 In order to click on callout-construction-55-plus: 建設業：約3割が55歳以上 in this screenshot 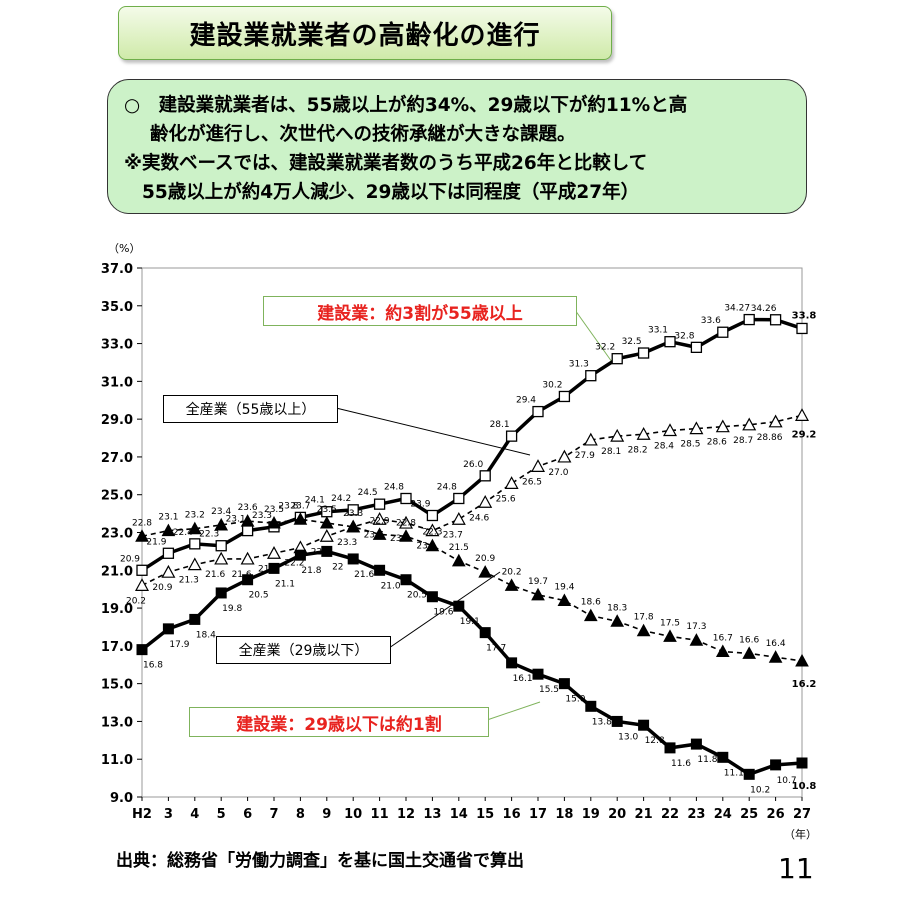, I will do `click(420, 311)`.